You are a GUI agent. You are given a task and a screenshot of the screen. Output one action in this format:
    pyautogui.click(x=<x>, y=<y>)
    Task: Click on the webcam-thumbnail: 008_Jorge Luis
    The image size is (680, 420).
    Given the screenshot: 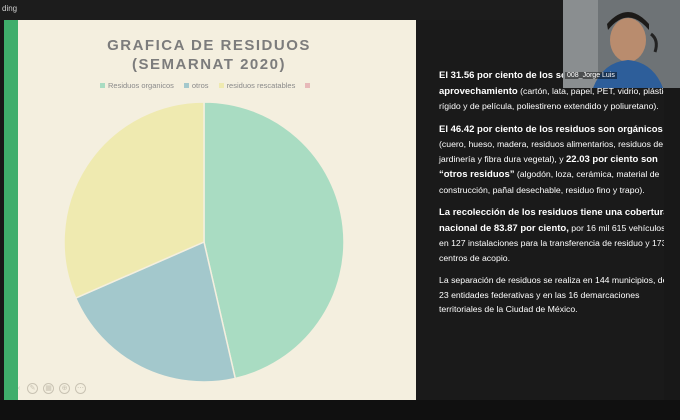 What is the action you would take?
    pyautogui.click(x=621, y=44)
    